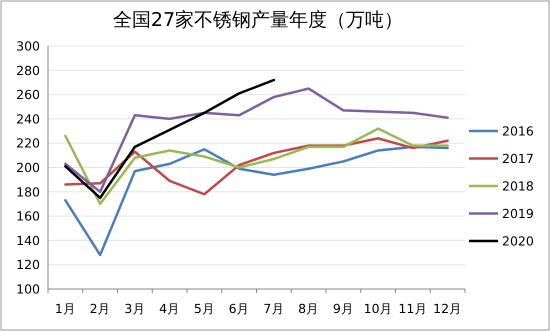 This screenshot has width=550, height=331. Describe the element at coordinates (518, 213) in the screenshot. I see `legend-label: 2019` at that location.